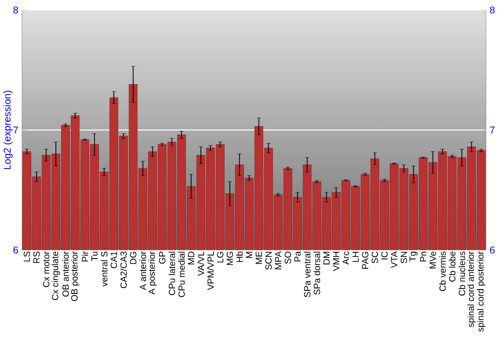  What do you see at coordinates (433, 260) in the screenshot?
I see `x-tick-label: MVe` at bounding box center [433, 260].